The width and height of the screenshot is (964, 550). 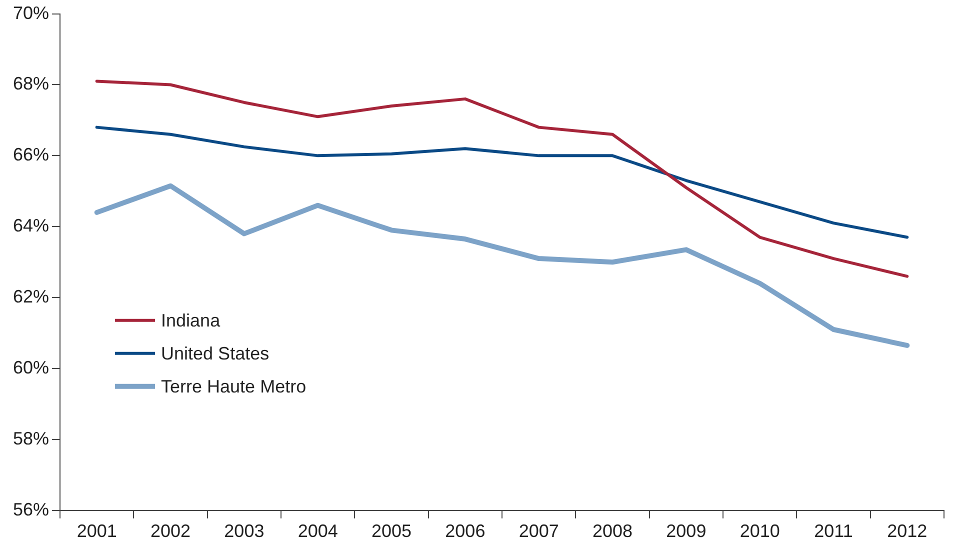 What do you see at coordinates (31, 226) in the screenshot?
I see `y-tick-label: 64%` at bounding box center [31, 226].